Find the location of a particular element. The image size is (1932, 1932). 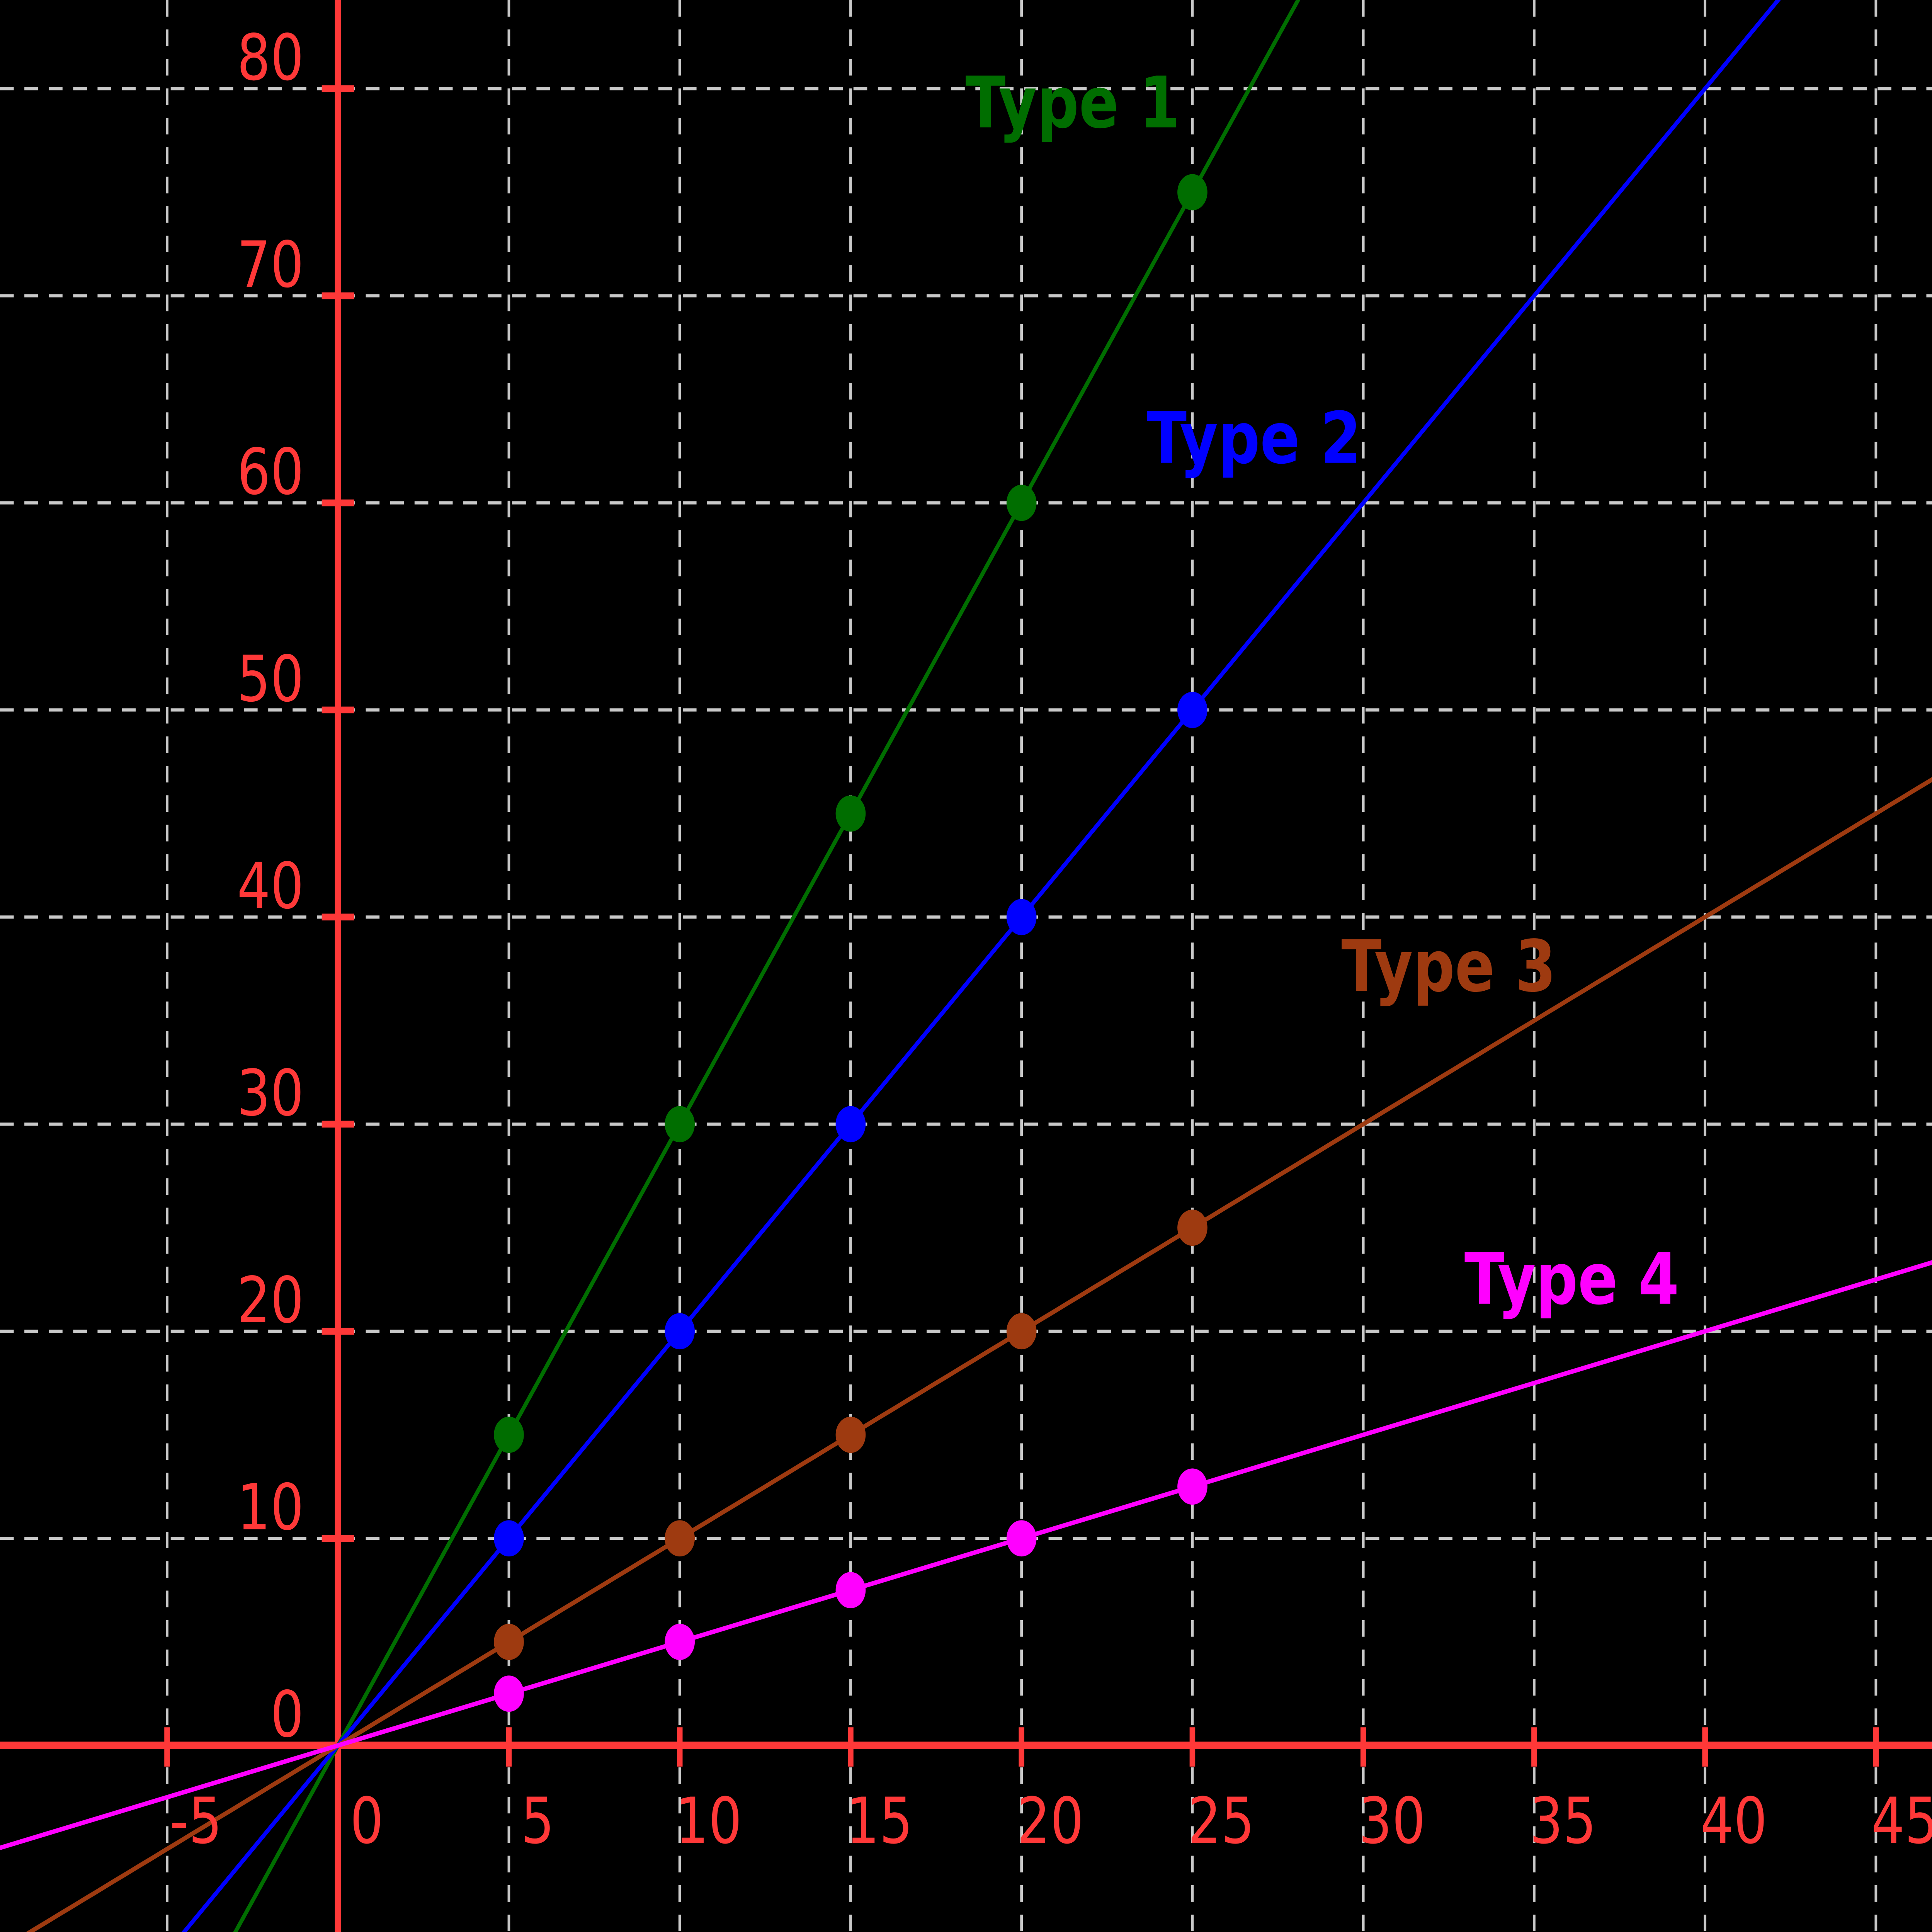

x-tick-label-20: 20 is located at coordinates (1050, 1821).